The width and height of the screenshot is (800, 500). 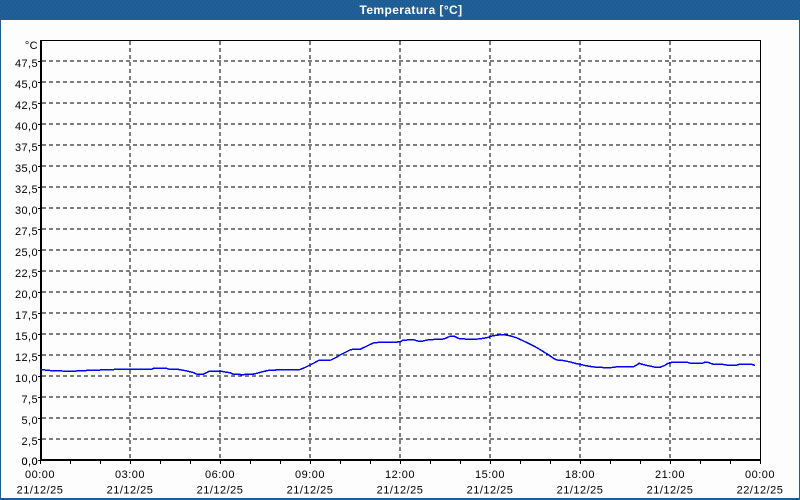 I want to click on svg-text: 7,5, so click(x=30, y=400).